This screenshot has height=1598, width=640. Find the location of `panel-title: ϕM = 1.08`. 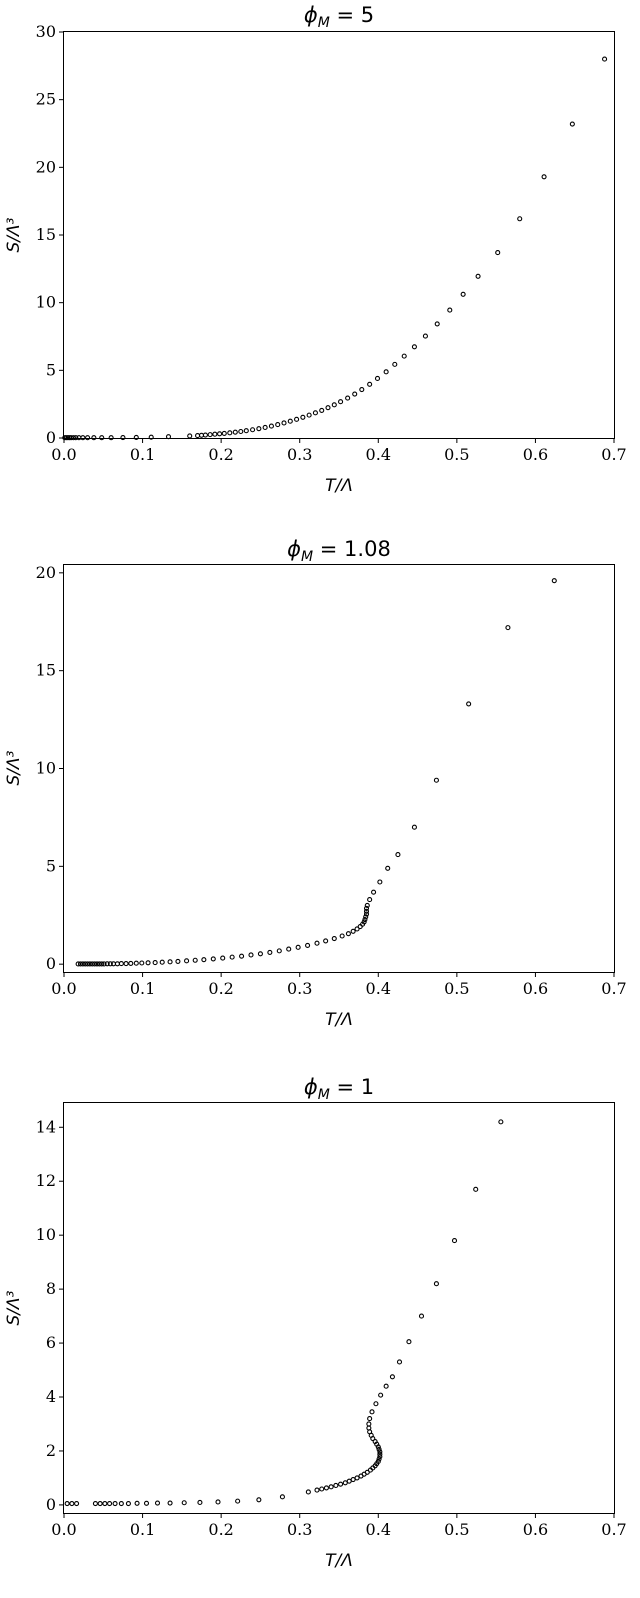

panel-title: ϕM = 1.08 is located at coordinates (339, 551).